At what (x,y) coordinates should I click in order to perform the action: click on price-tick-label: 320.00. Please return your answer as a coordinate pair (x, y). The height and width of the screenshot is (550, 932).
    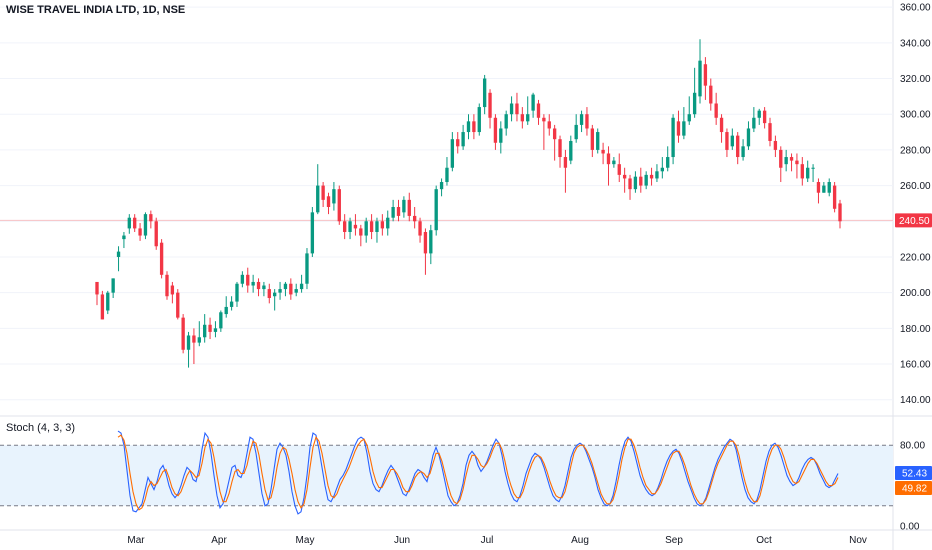
    Looking at the image, I should click on (915, 79).